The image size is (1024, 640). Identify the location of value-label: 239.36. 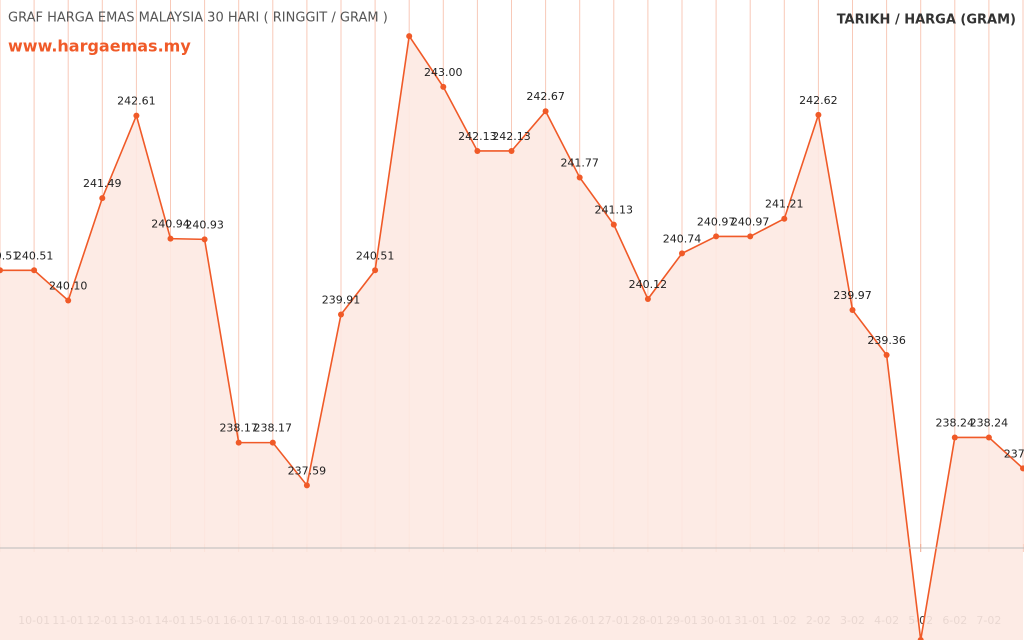
(886, 340).